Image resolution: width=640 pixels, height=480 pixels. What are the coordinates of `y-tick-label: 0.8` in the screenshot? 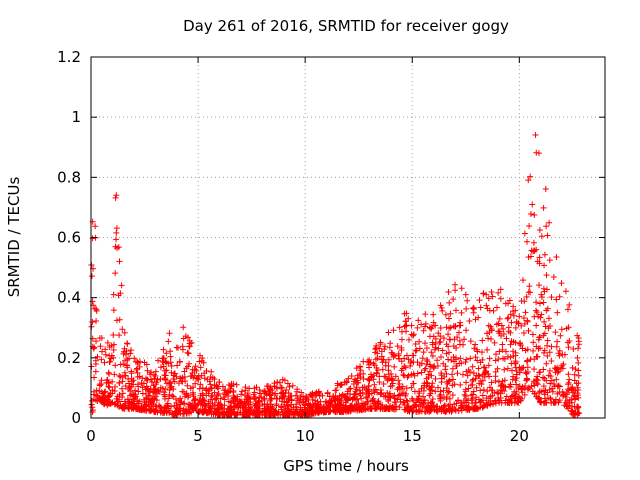 It's located at (69, 177).